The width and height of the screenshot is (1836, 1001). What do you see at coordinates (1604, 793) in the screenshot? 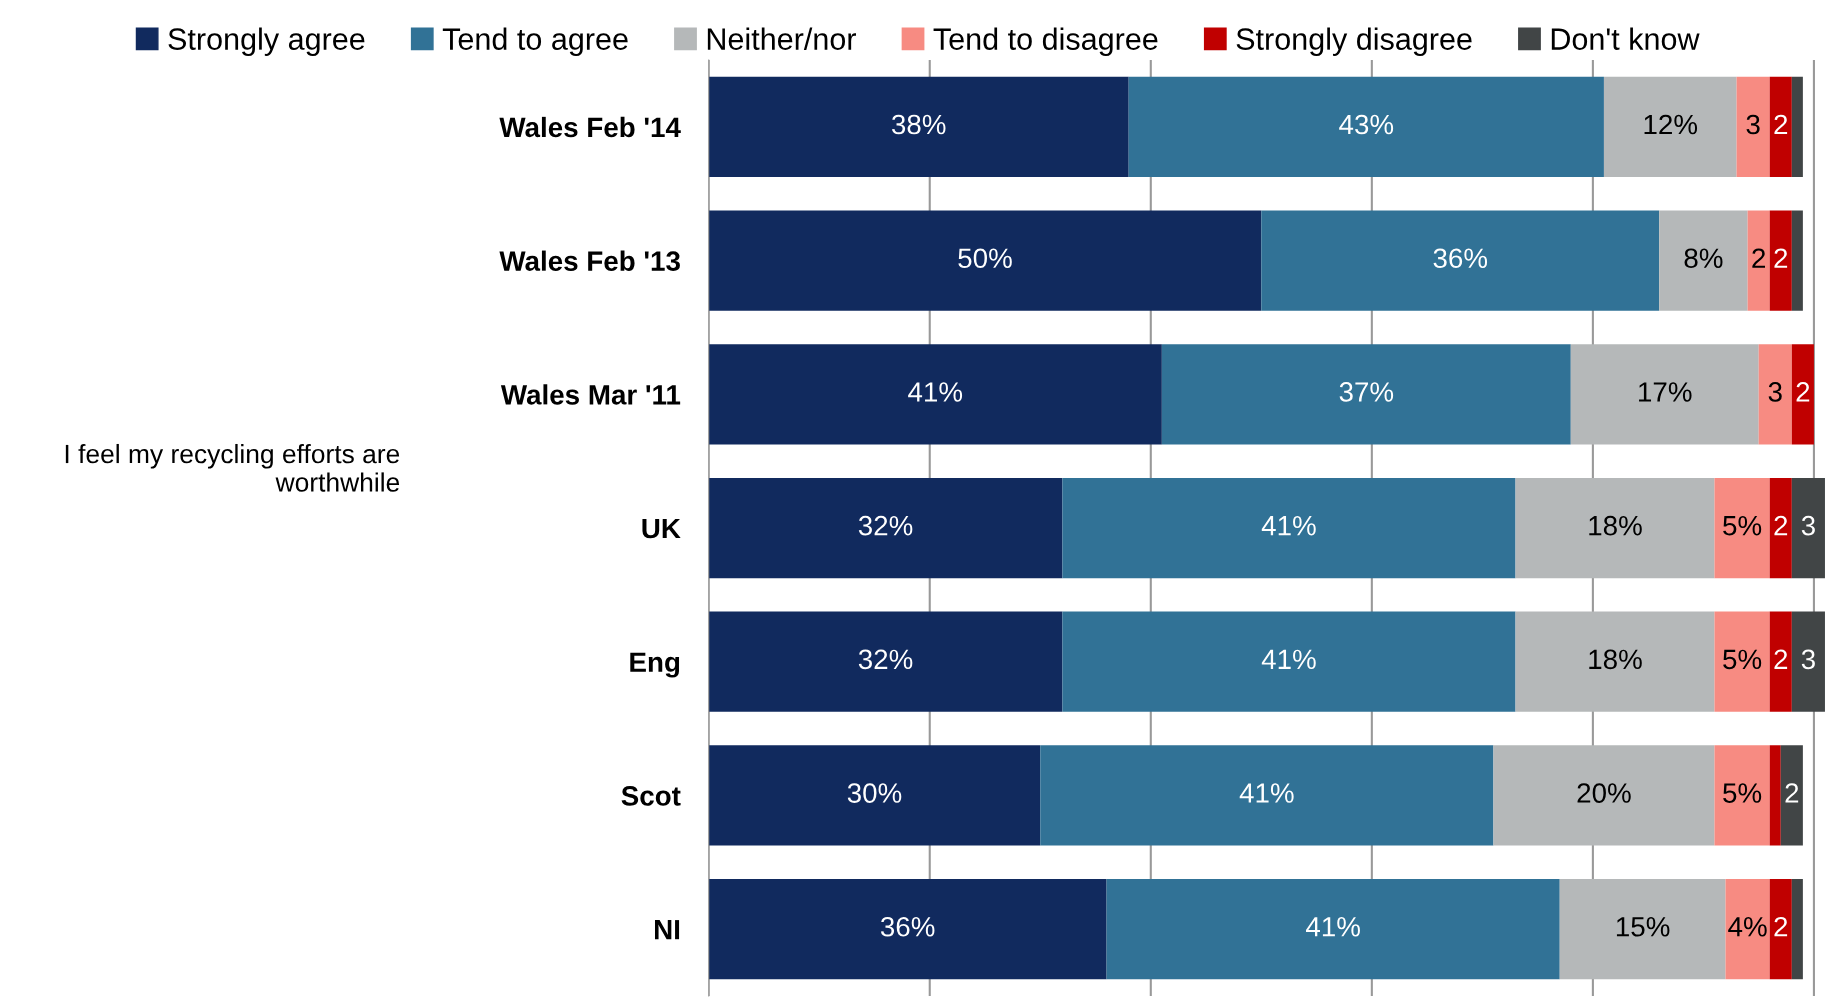
I see `data-label: 20%` at bounding box center [1604, 793].